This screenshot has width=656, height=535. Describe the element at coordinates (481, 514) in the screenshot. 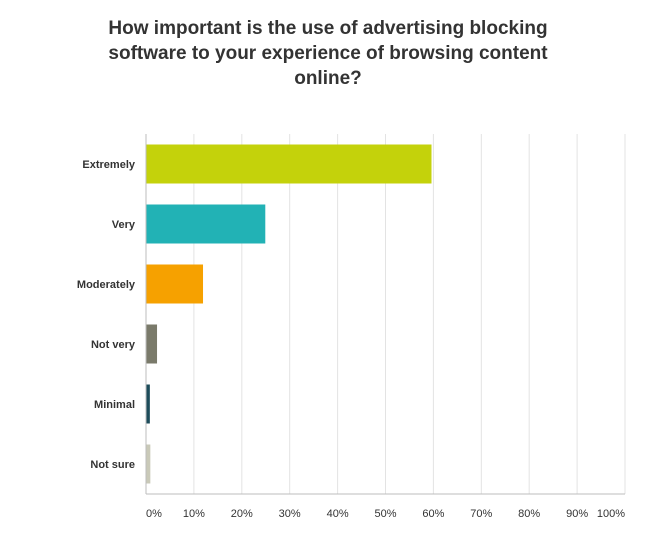

I see `x-tick-label-70: 70%` at that location.